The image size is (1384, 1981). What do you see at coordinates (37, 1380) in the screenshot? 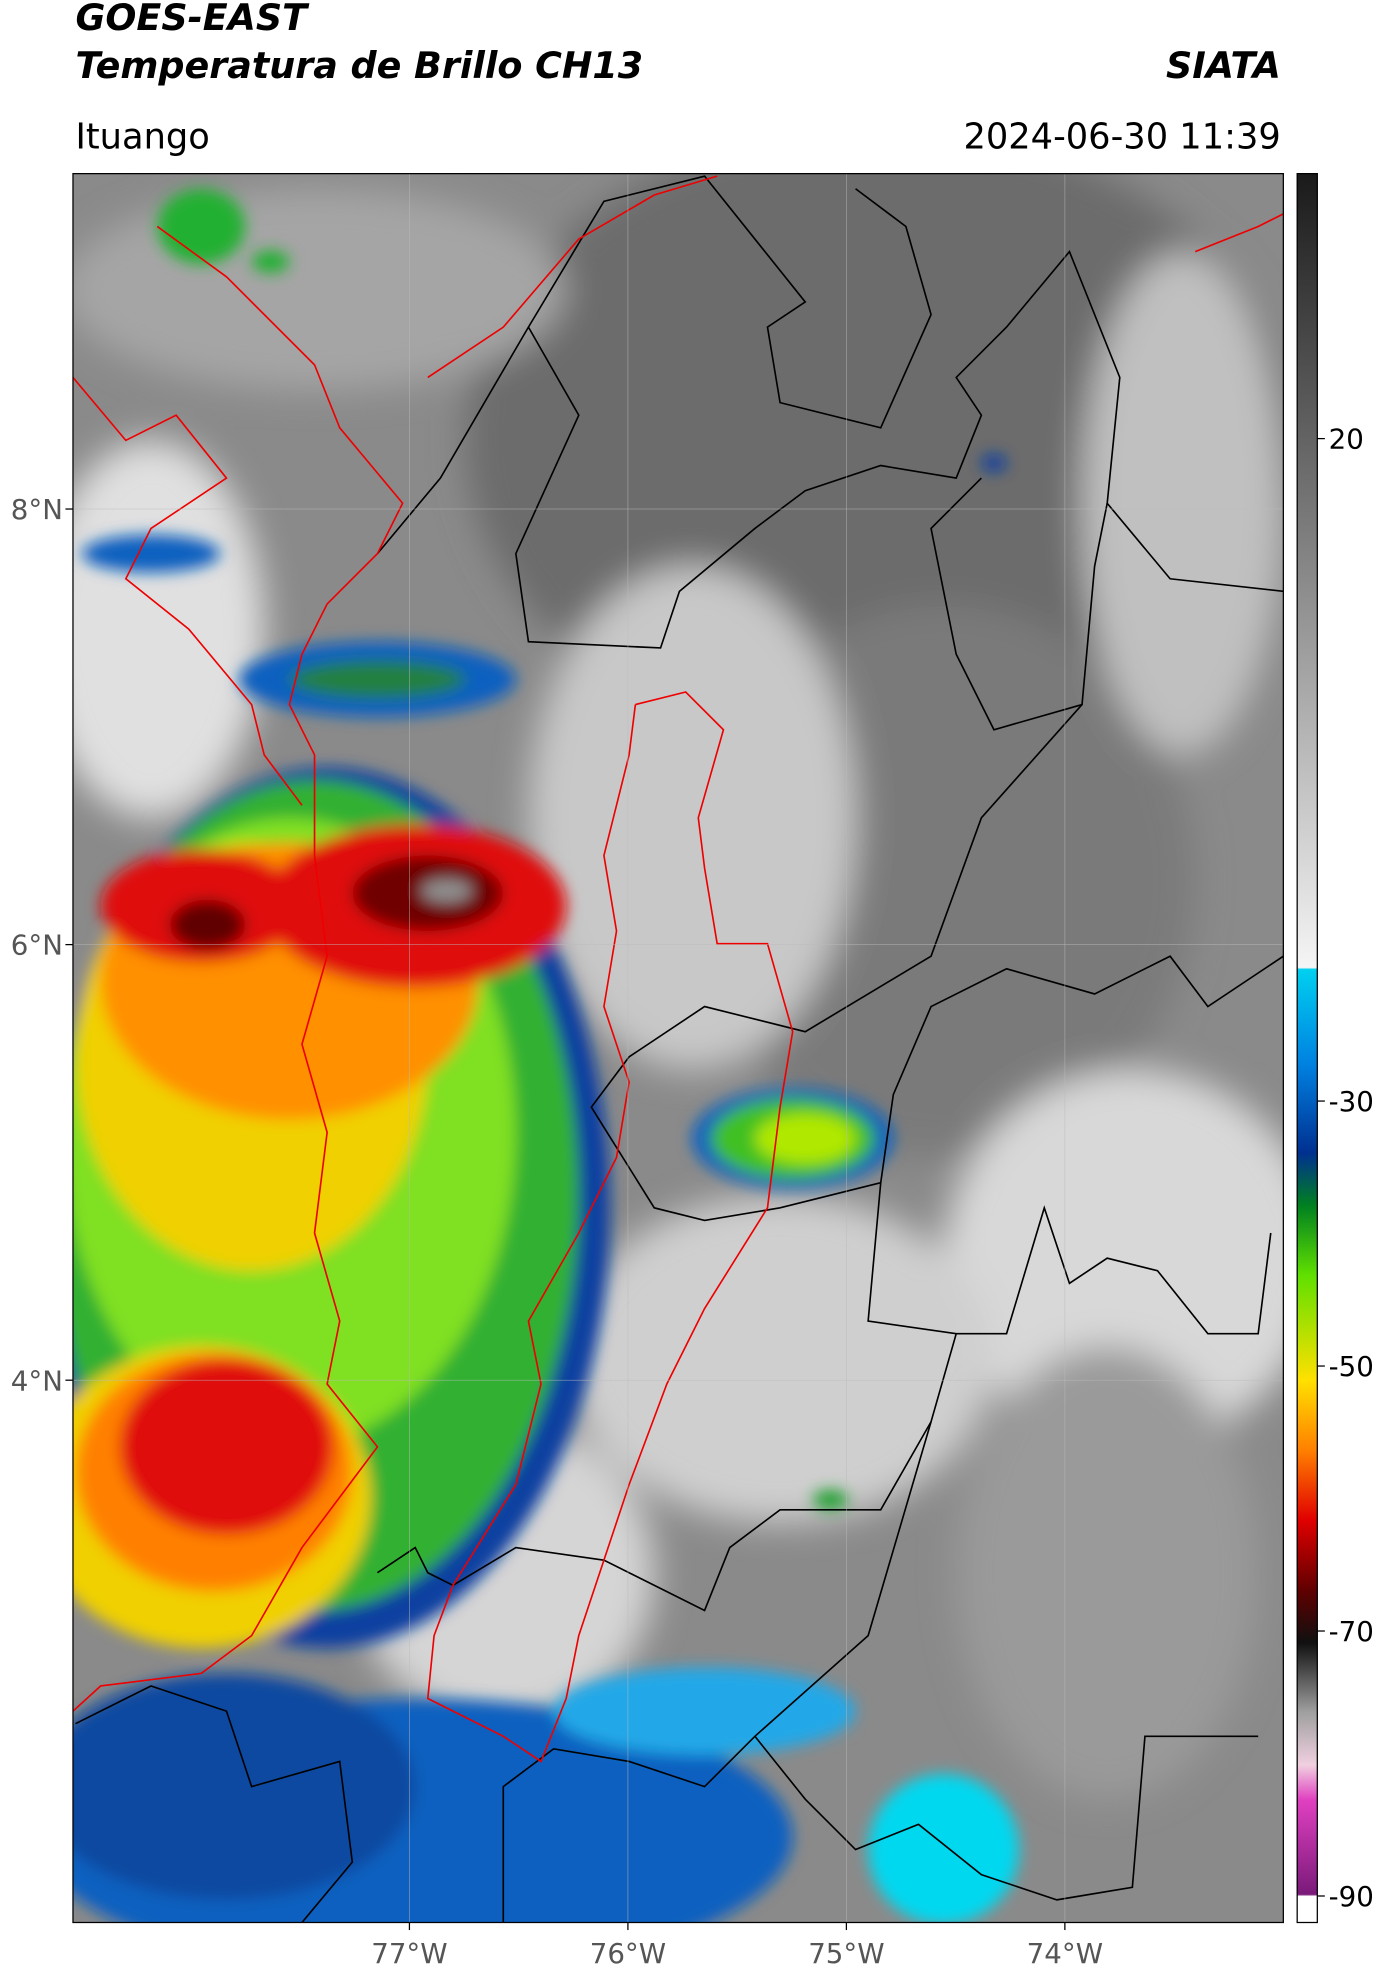
I see `y-tick-label: 4°N` at bounding box center [37, 1380].